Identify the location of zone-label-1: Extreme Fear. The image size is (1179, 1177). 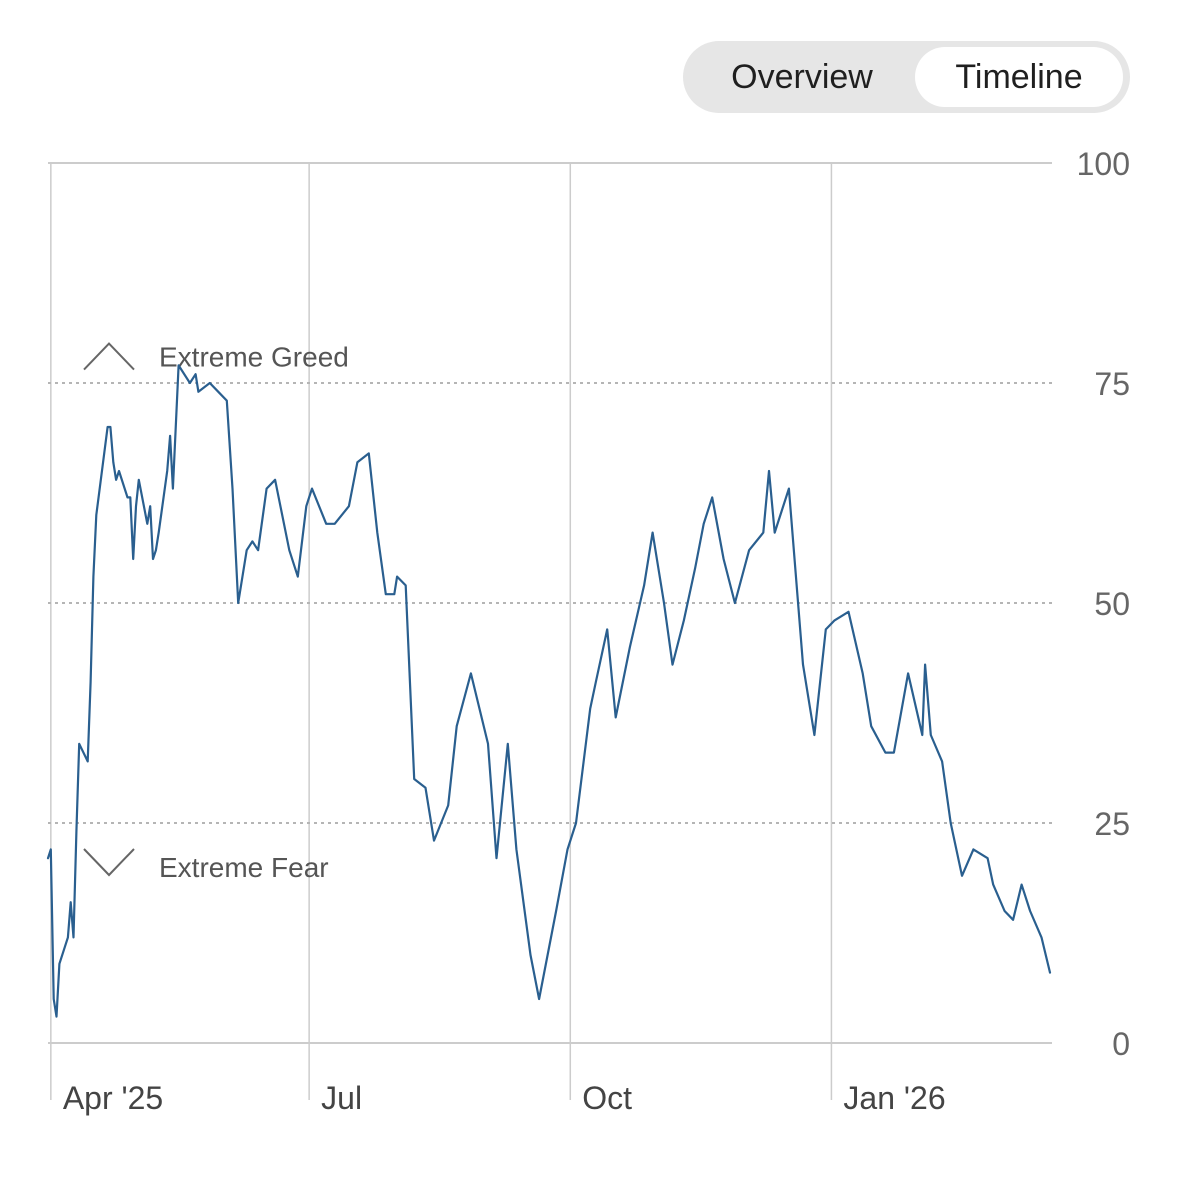
(244, 867).